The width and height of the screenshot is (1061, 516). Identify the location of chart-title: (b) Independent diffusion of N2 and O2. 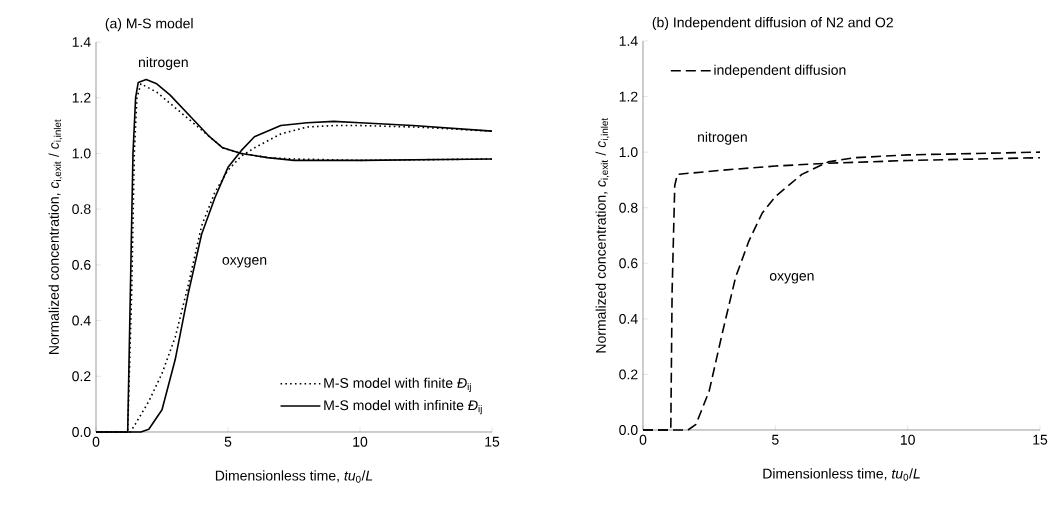
(772, 24).